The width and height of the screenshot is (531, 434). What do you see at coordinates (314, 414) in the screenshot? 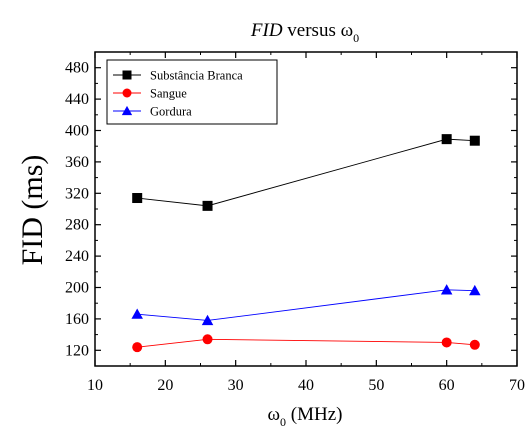
I see `x-axis-label-unit: (MHz)` at bounding box center [314, 414].